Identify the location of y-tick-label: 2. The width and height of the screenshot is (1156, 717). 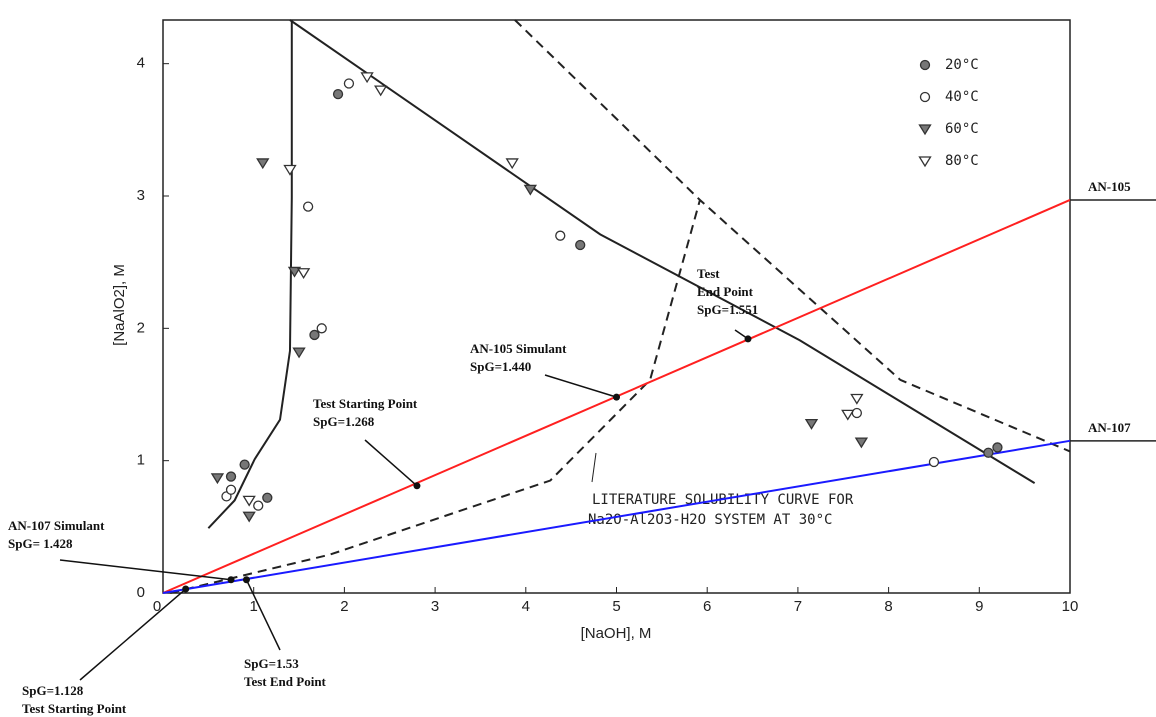
(141, 327).